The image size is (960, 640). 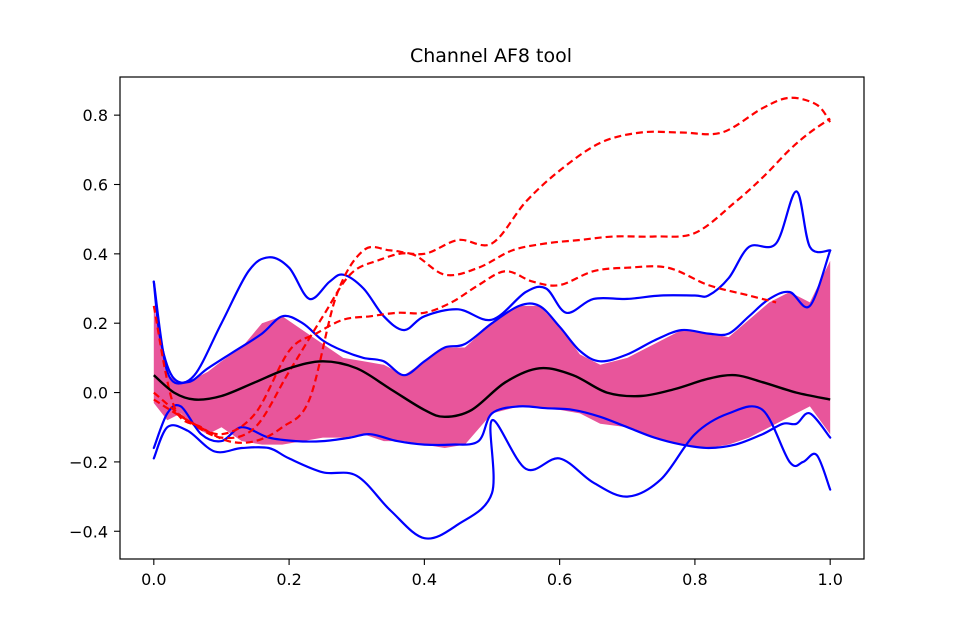 I want to click on y-tick-label: 0.2, so click(x=95, y=323).